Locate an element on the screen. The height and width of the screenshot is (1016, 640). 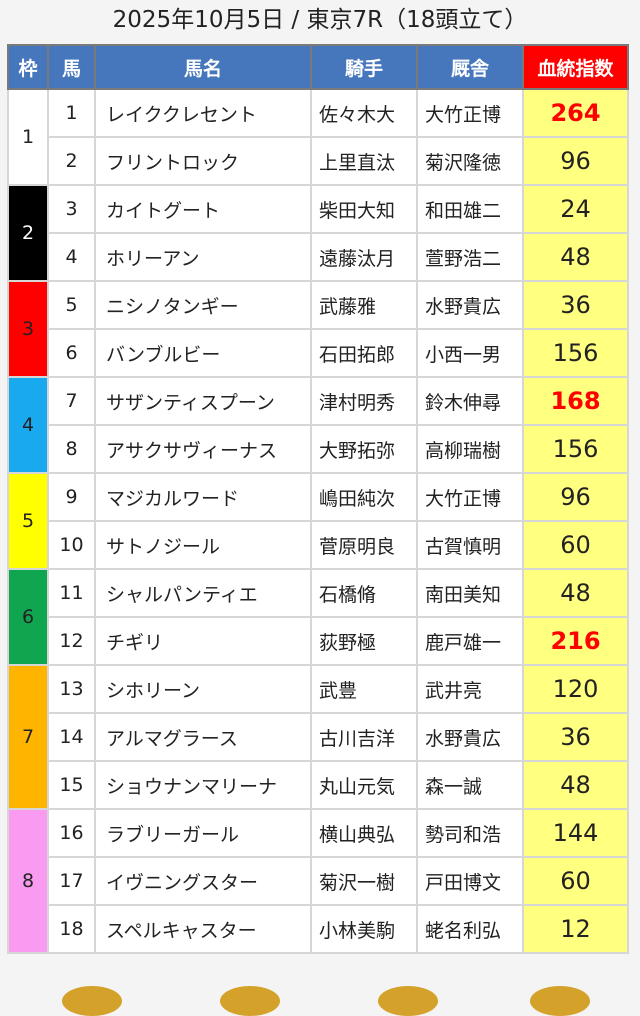
horse-number: 7 is located at coordinates (71, 401).